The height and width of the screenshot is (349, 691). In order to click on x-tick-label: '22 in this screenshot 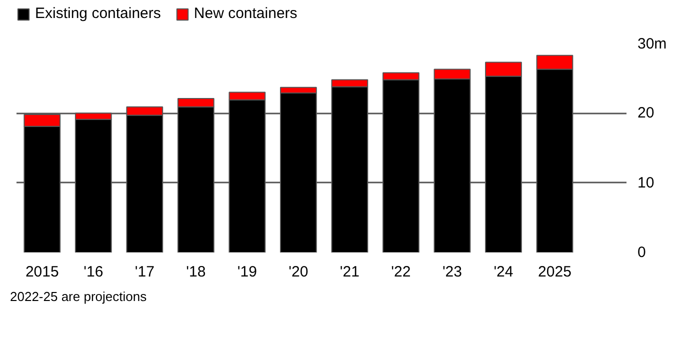, I will do `click(401, 272)`.